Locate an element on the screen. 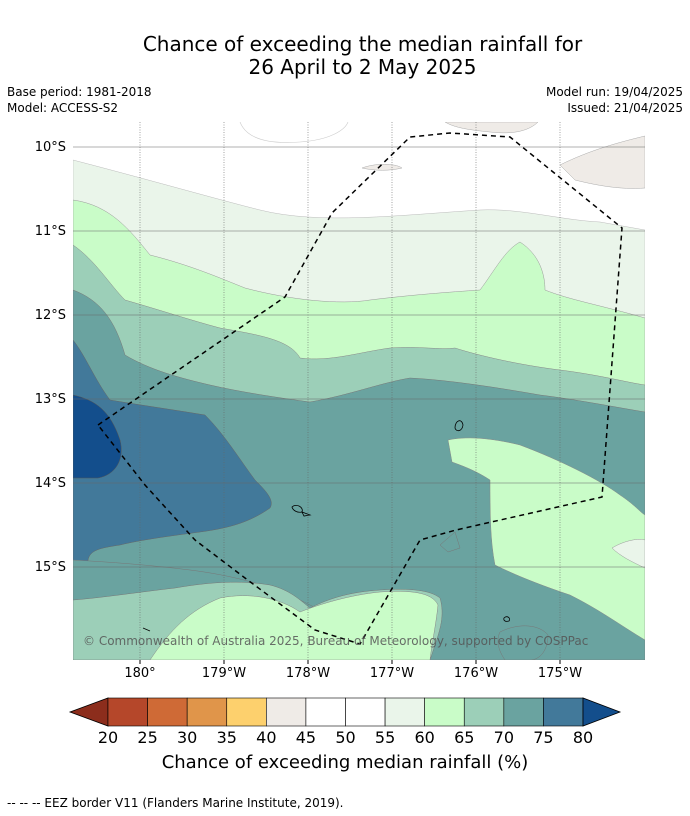 The image size is (690, 816). lat-label: 15°S is located at coordinates (50, 567).